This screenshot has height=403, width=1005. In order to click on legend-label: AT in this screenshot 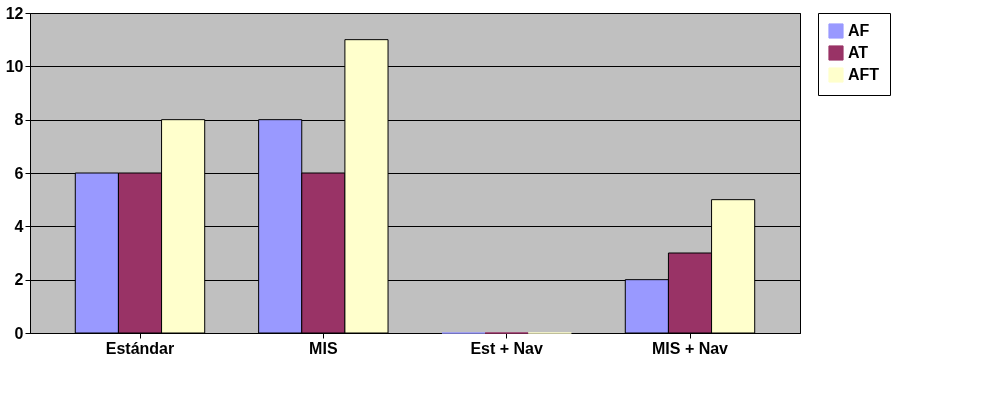, I will do `click(858, 52)`.